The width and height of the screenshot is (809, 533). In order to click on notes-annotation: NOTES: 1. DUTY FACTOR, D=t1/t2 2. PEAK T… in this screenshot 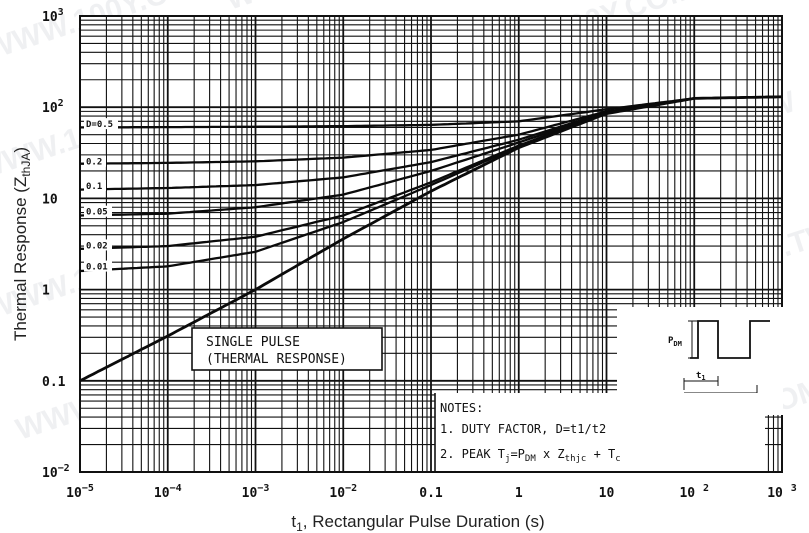, I will do `click(599, 432)`.